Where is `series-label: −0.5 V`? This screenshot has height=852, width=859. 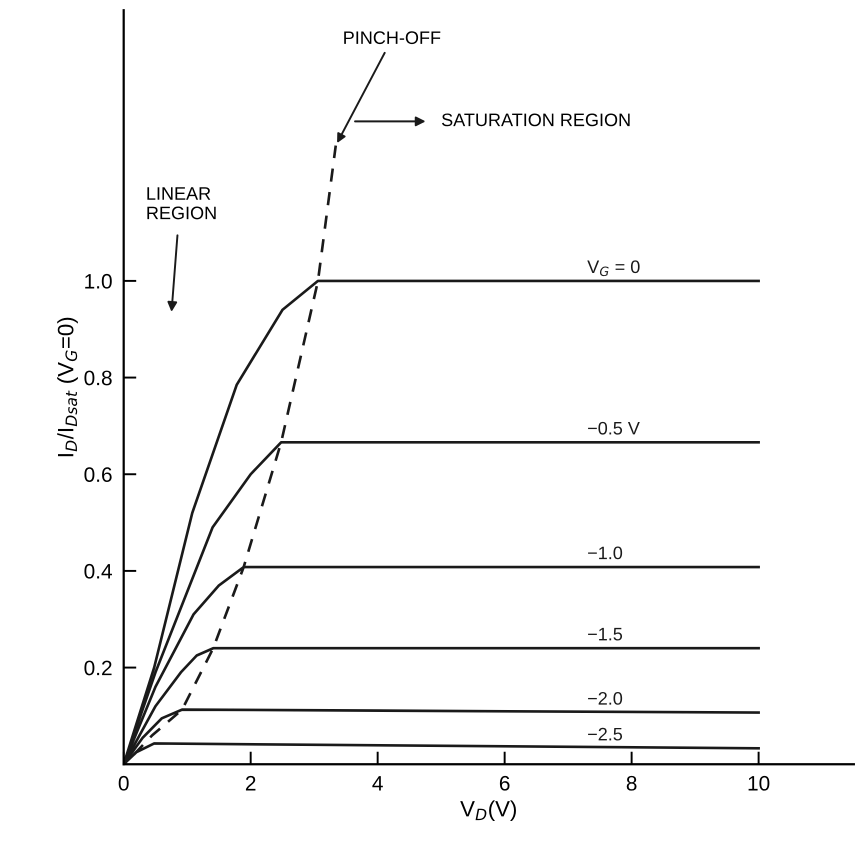 series-label: −0.5 V is located at coordinates (614, 428).